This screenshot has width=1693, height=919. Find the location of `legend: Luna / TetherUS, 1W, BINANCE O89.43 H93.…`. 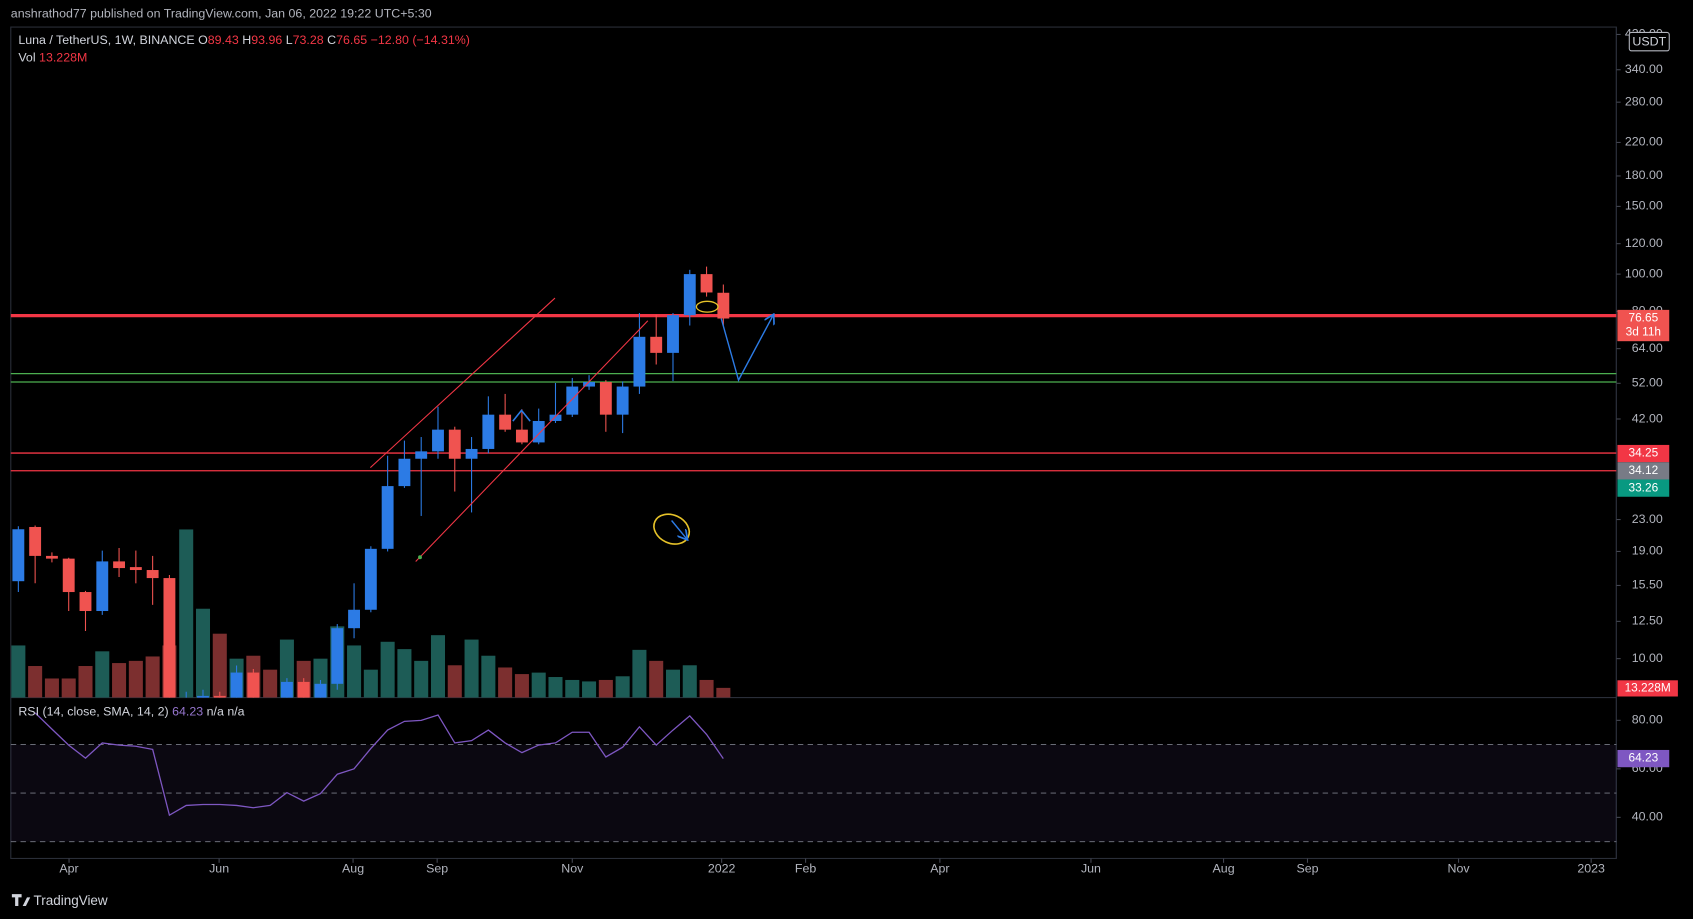

legend: Luna / TetherUS, 1W, BINANCE O89.43 H93.… is located at coordinates (244, 40).